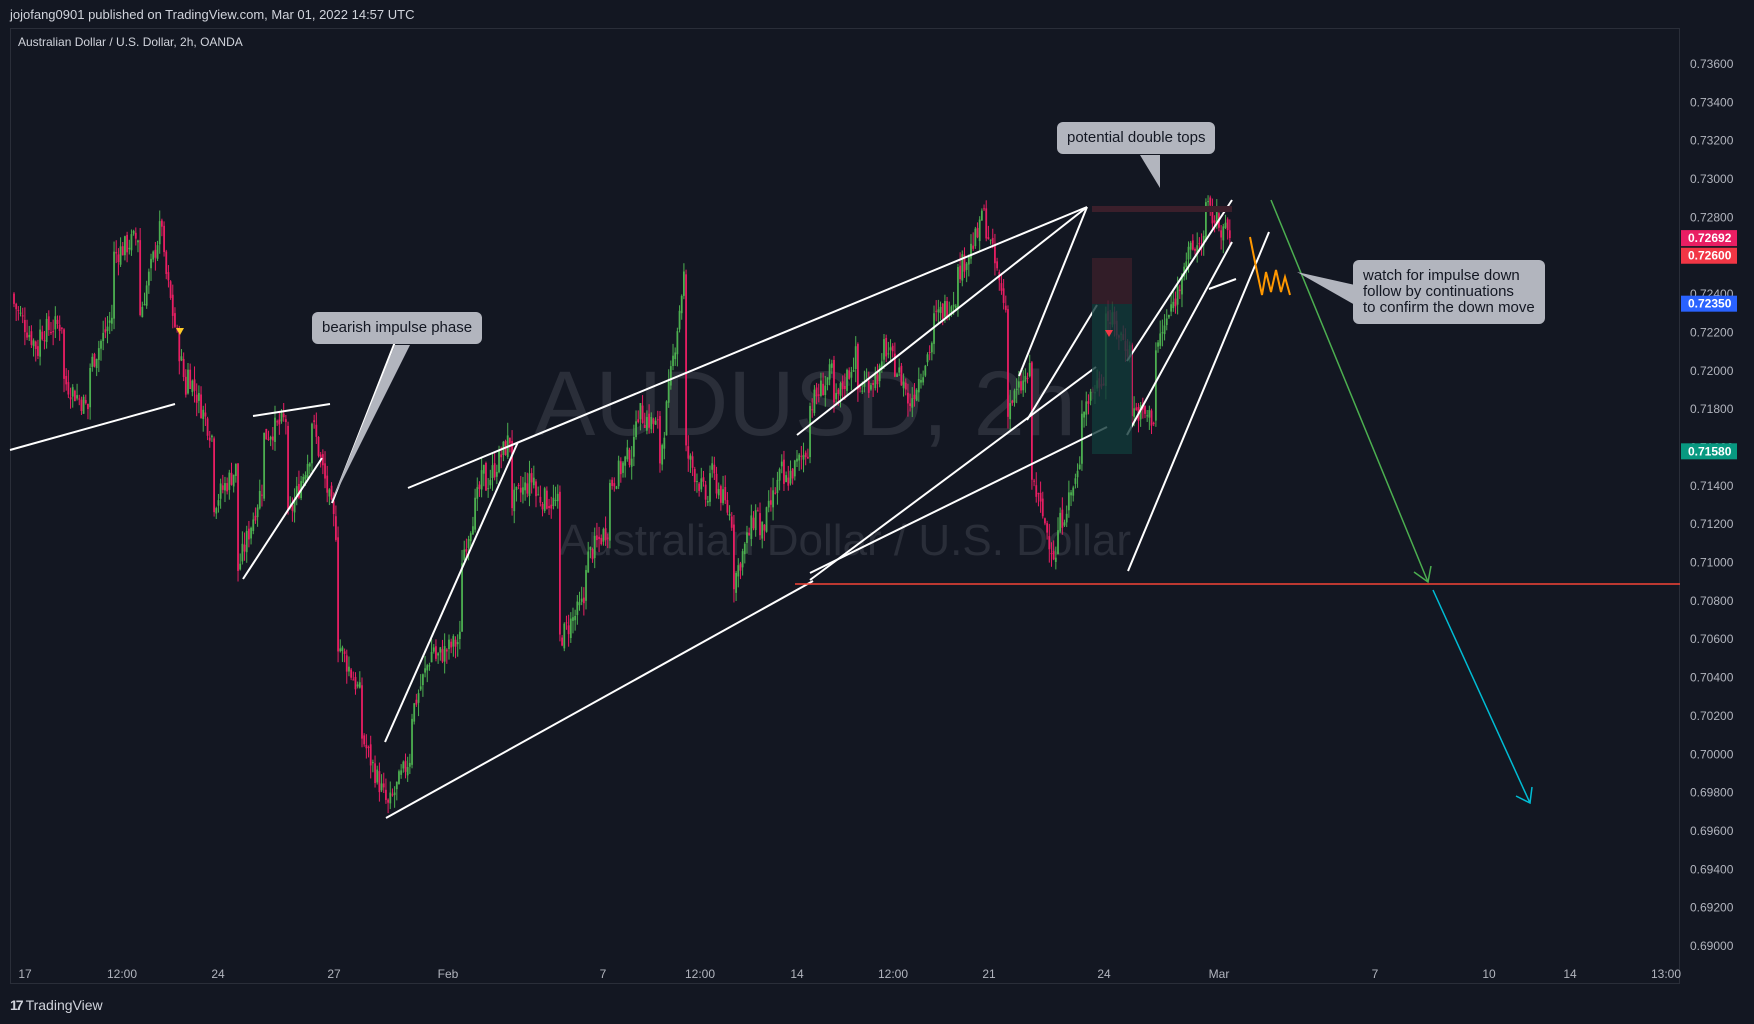  What do you see at coordinates (1712, 639) in the screenshot?
I see `y-tick-label: 0.70600` at bounding box center [1712, 639].